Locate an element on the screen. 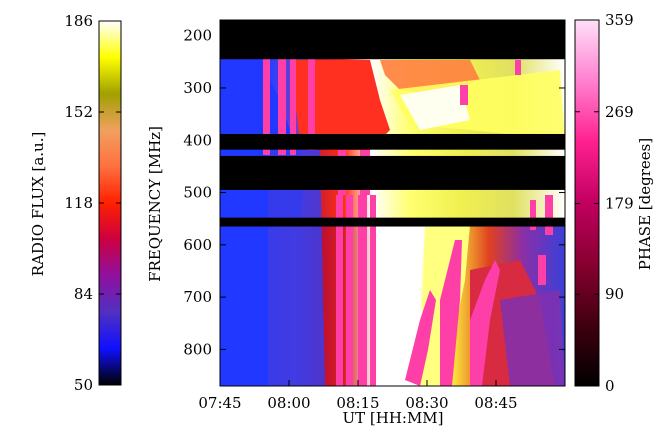 This screenshot has width=665, height=432. y-tick-label: 600 is located at coordinates (197, 245).